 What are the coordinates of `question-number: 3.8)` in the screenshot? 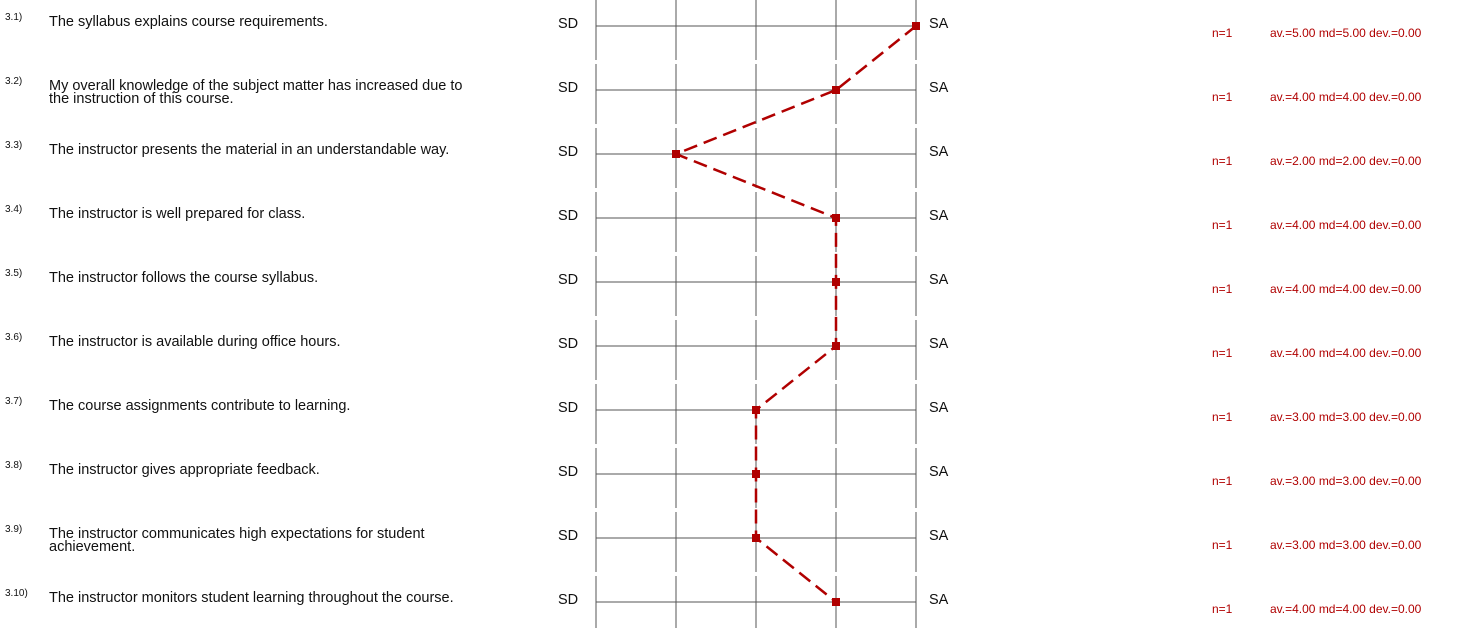 It's located at (14, 465).